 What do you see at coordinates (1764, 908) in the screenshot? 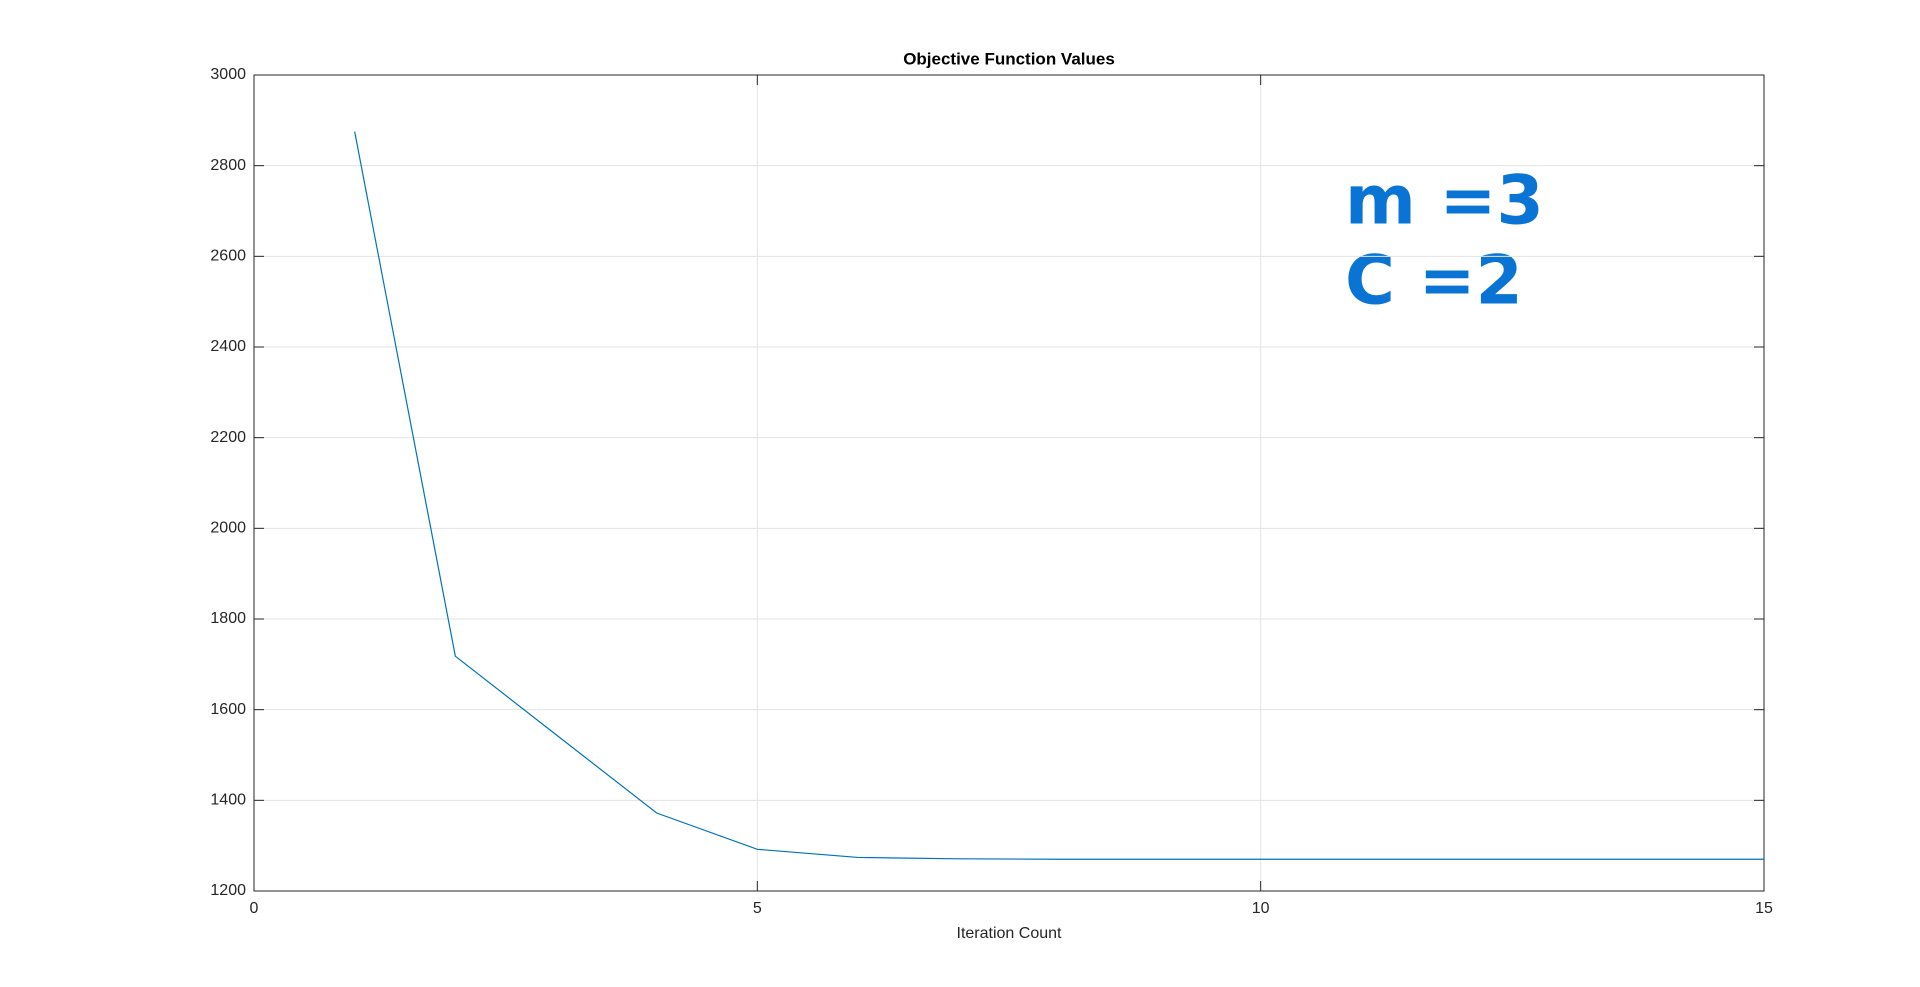
I see `x-tick-label: 15` at bounding box center [1764, 908].